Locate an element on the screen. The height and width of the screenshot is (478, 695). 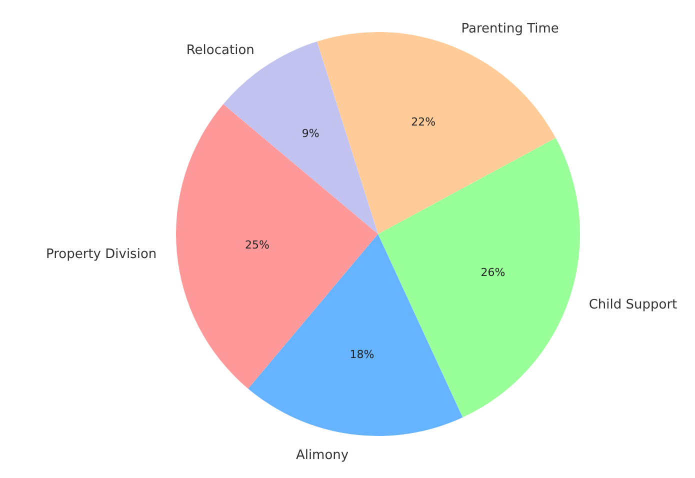
data-label: 9% is located at coordinates (311, 133).